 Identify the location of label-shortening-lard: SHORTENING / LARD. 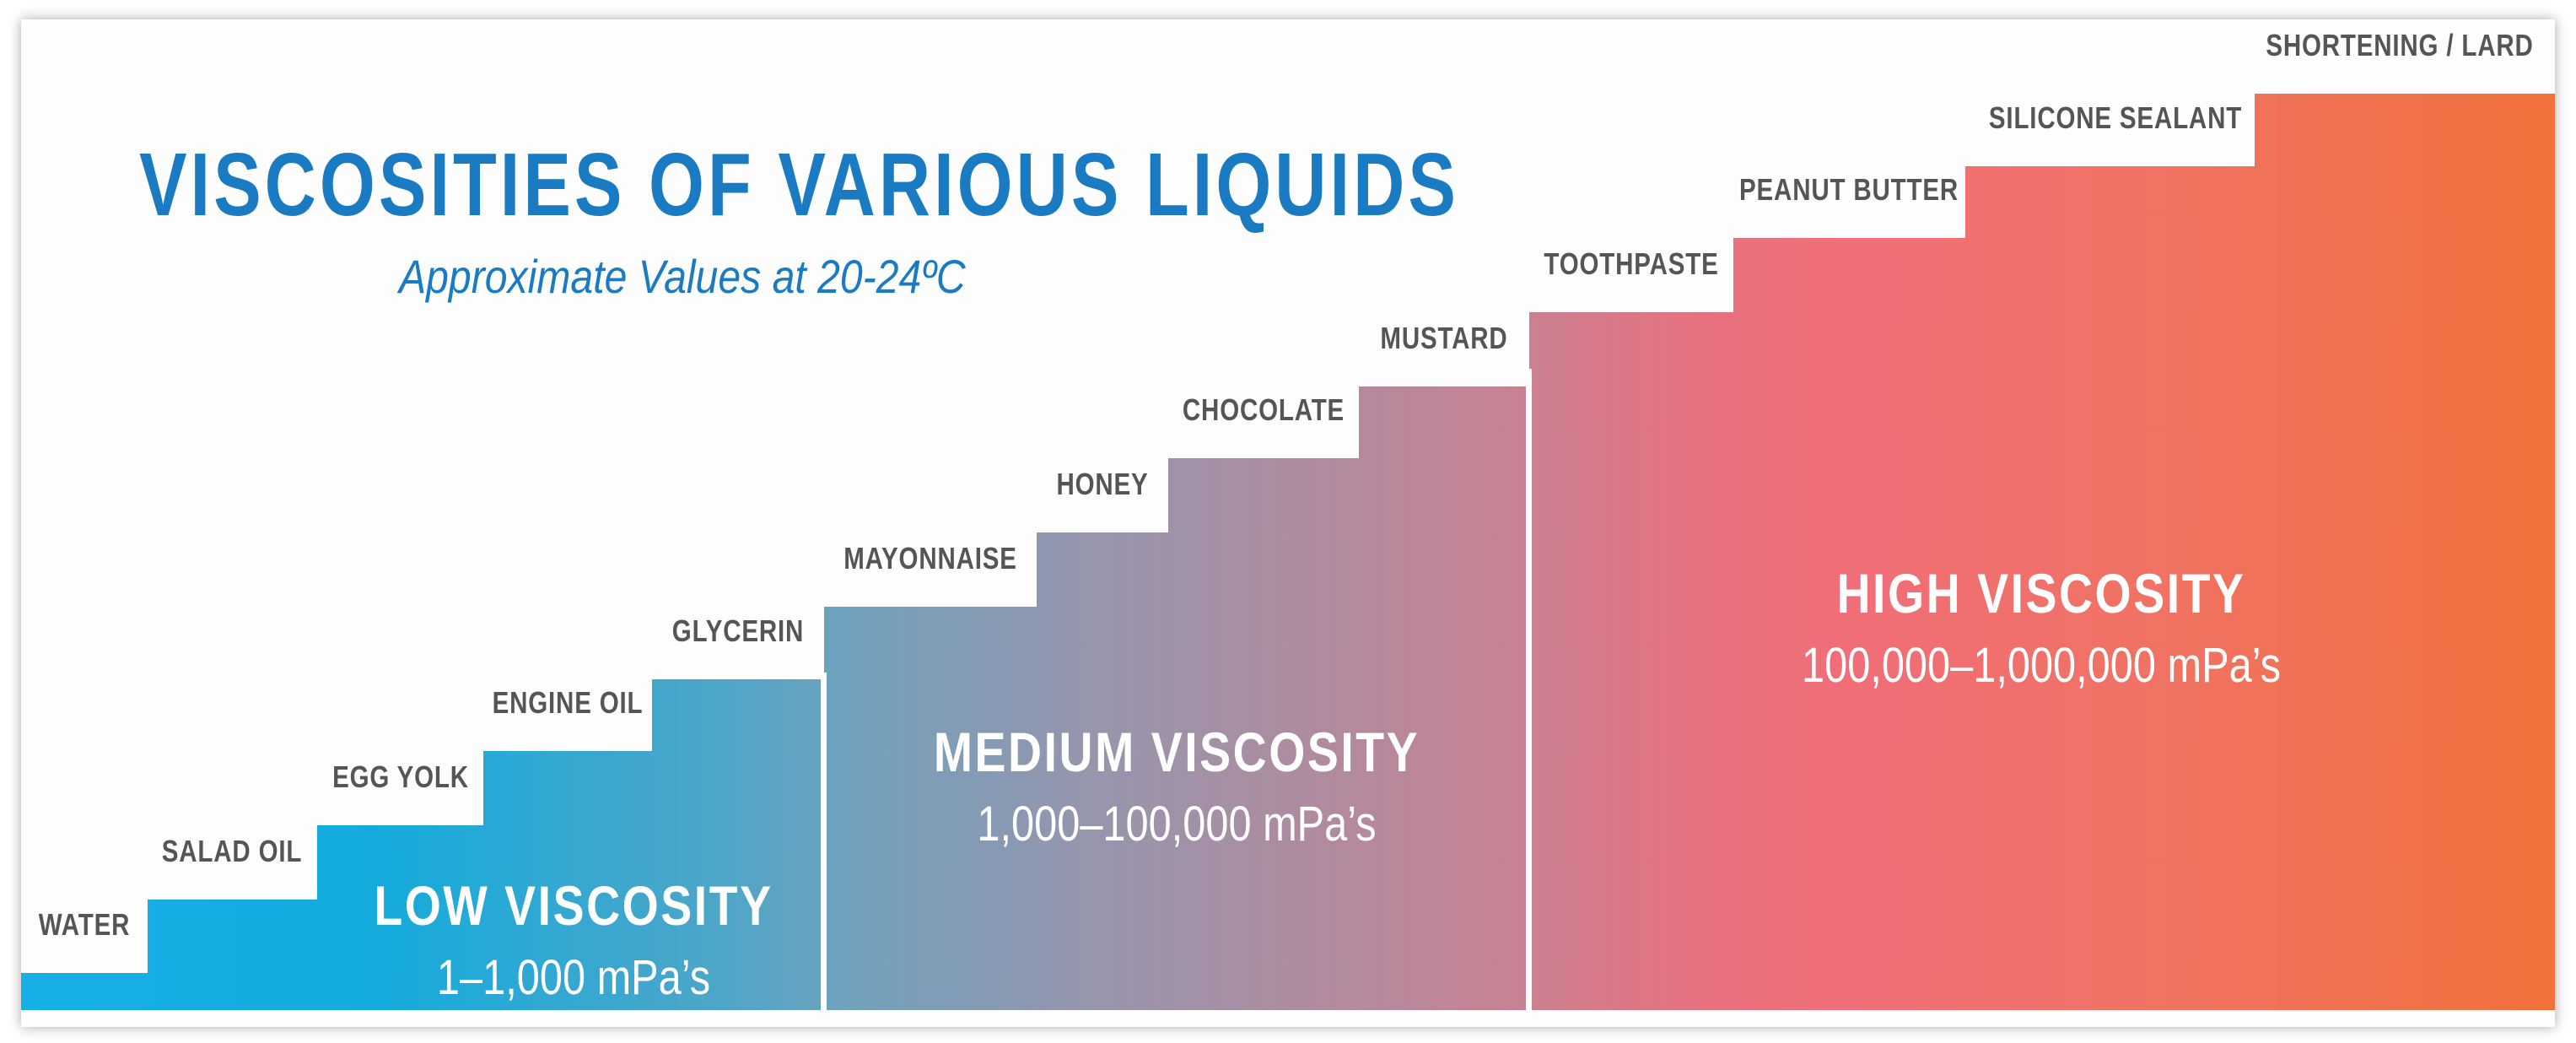
(2400, 45).